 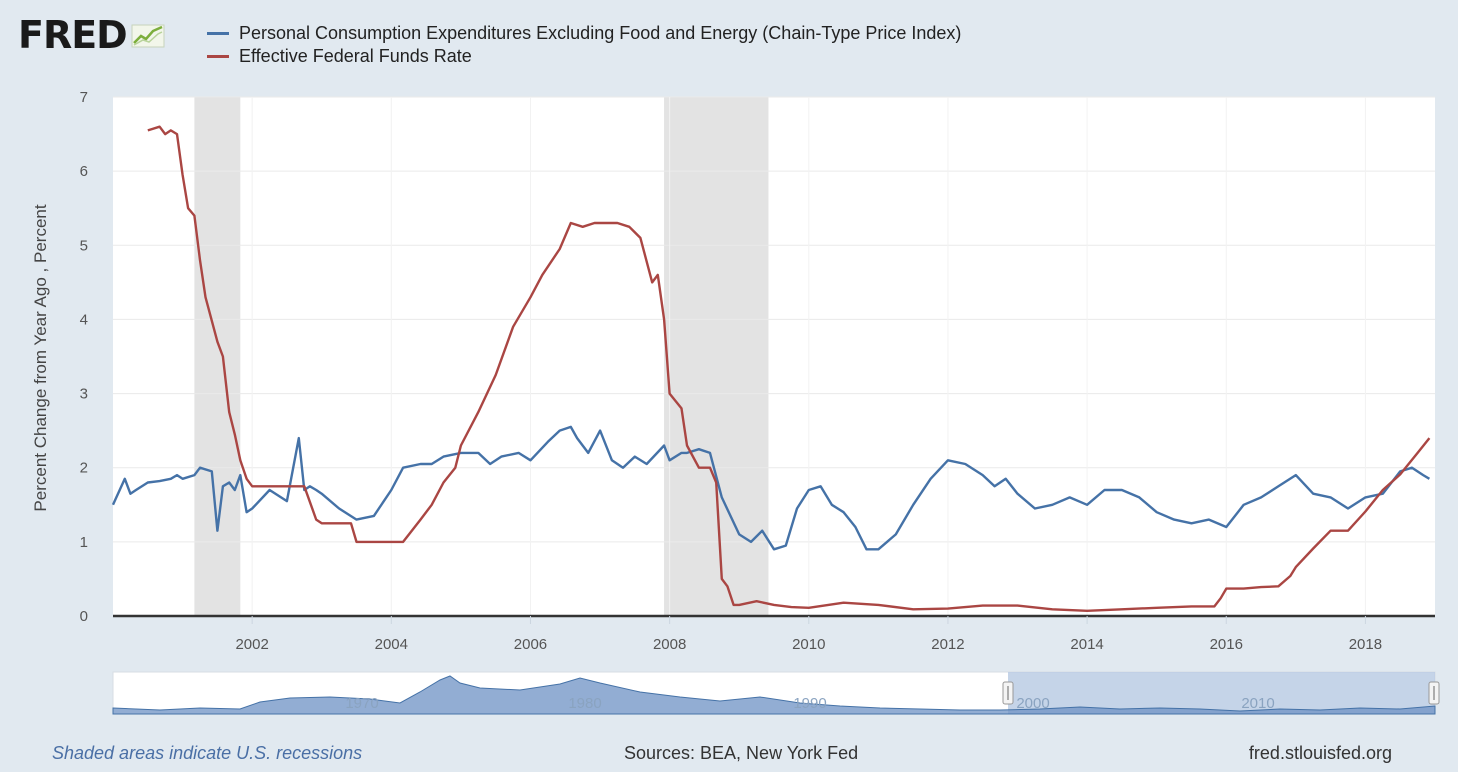 I want to click on x-tick-label: 2018, so click(x=1365, y=644).